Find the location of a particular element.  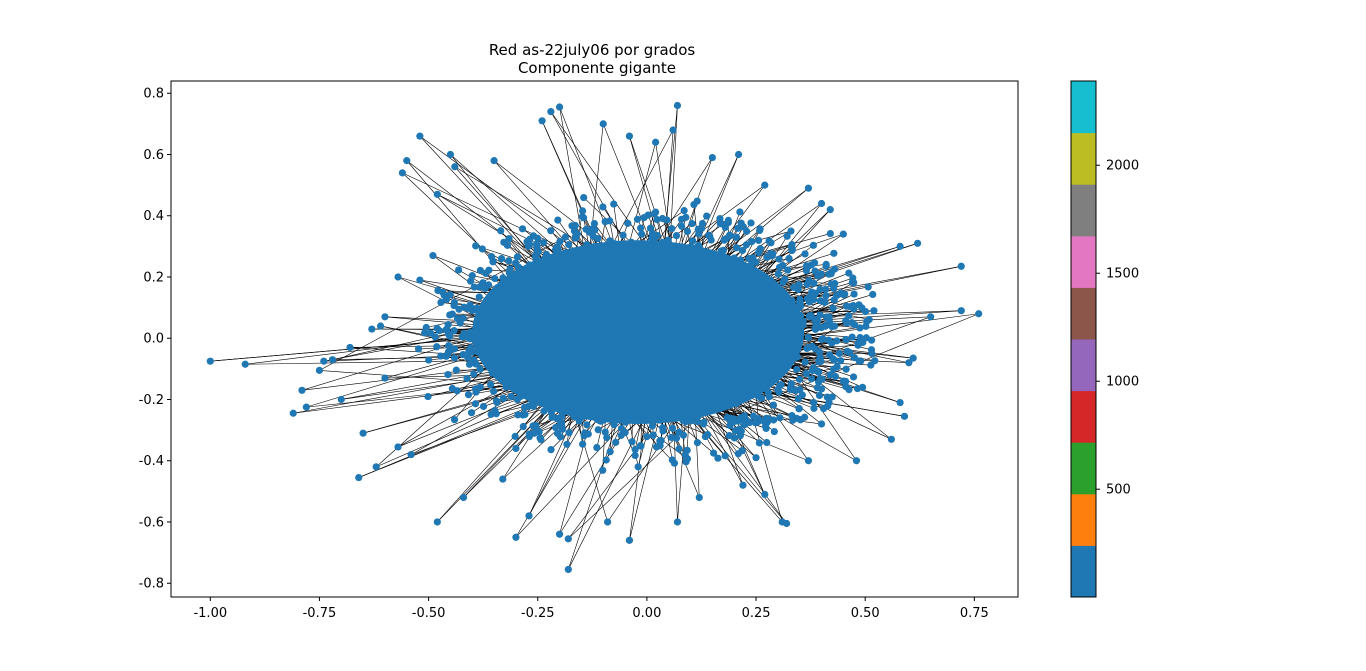

y-tick-label: 0.8 is located at coordinates (153, 94).